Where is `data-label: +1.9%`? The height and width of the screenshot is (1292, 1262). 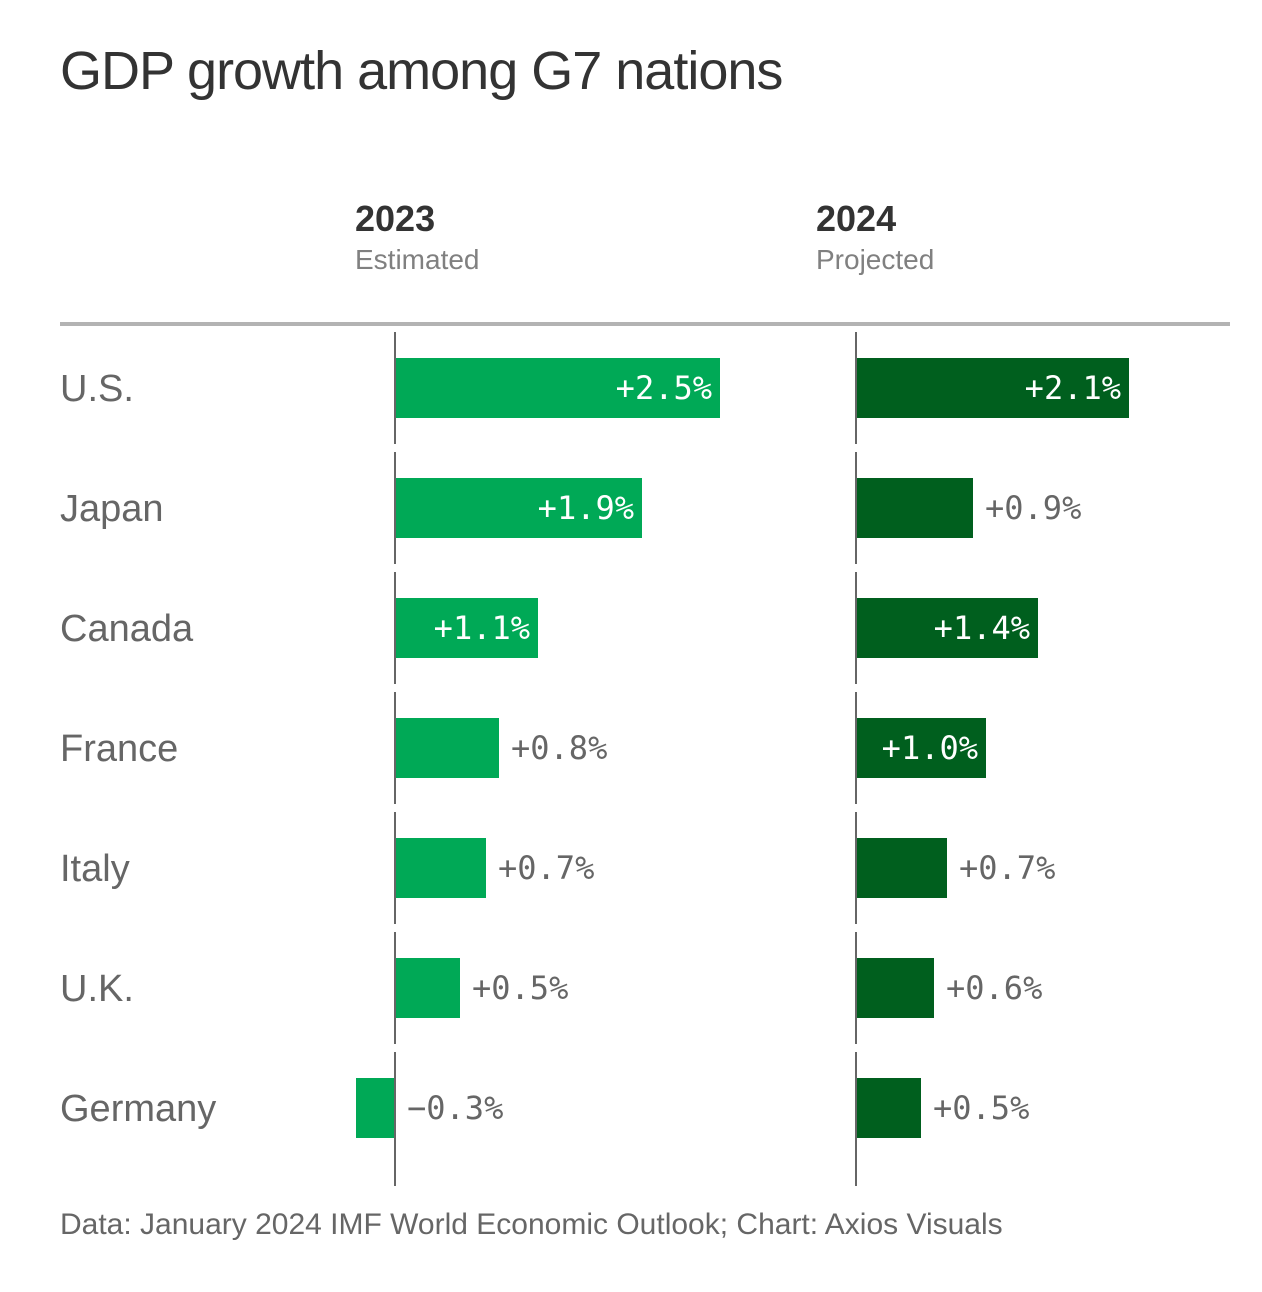 data-label: +1.9% is located at coordinates (586, 508).